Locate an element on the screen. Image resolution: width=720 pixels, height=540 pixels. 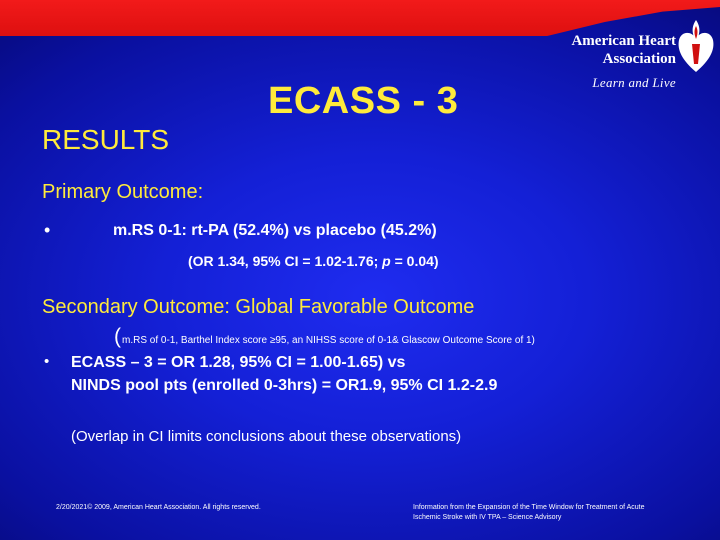
logo-name-line1: American Heart is located at coordinates (623, 41).